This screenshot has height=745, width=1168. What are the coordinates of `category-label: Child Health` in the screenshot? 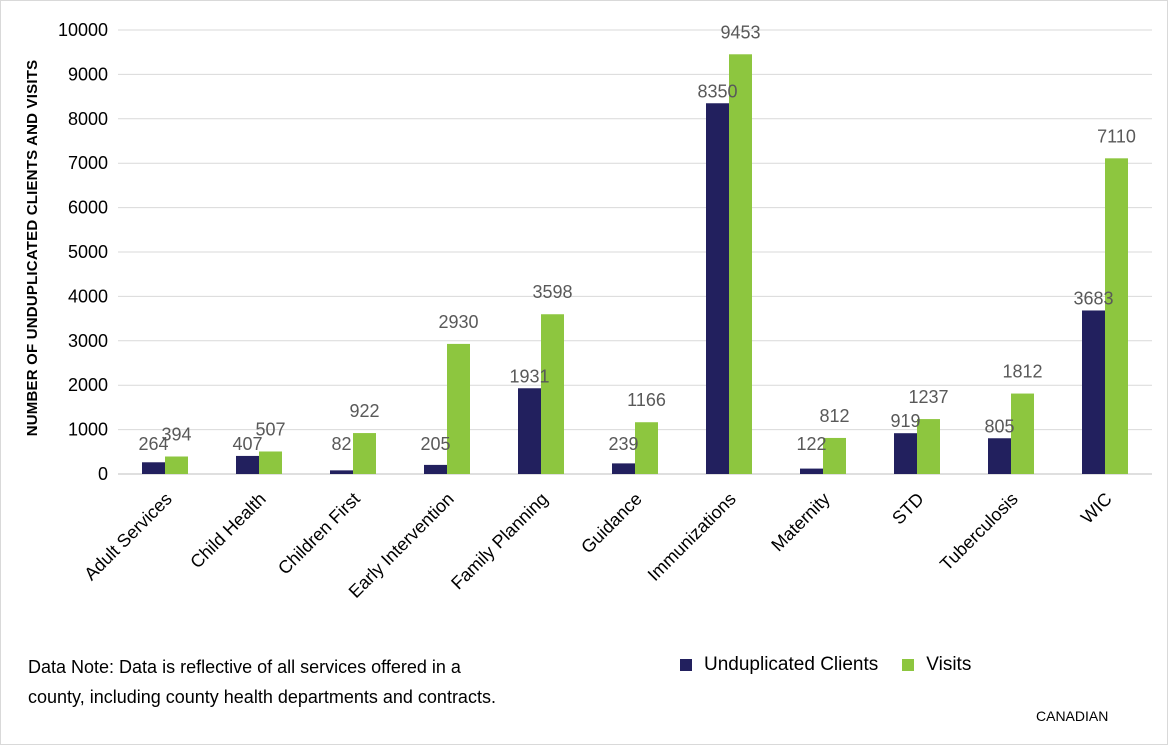 It's located at (227, 530).